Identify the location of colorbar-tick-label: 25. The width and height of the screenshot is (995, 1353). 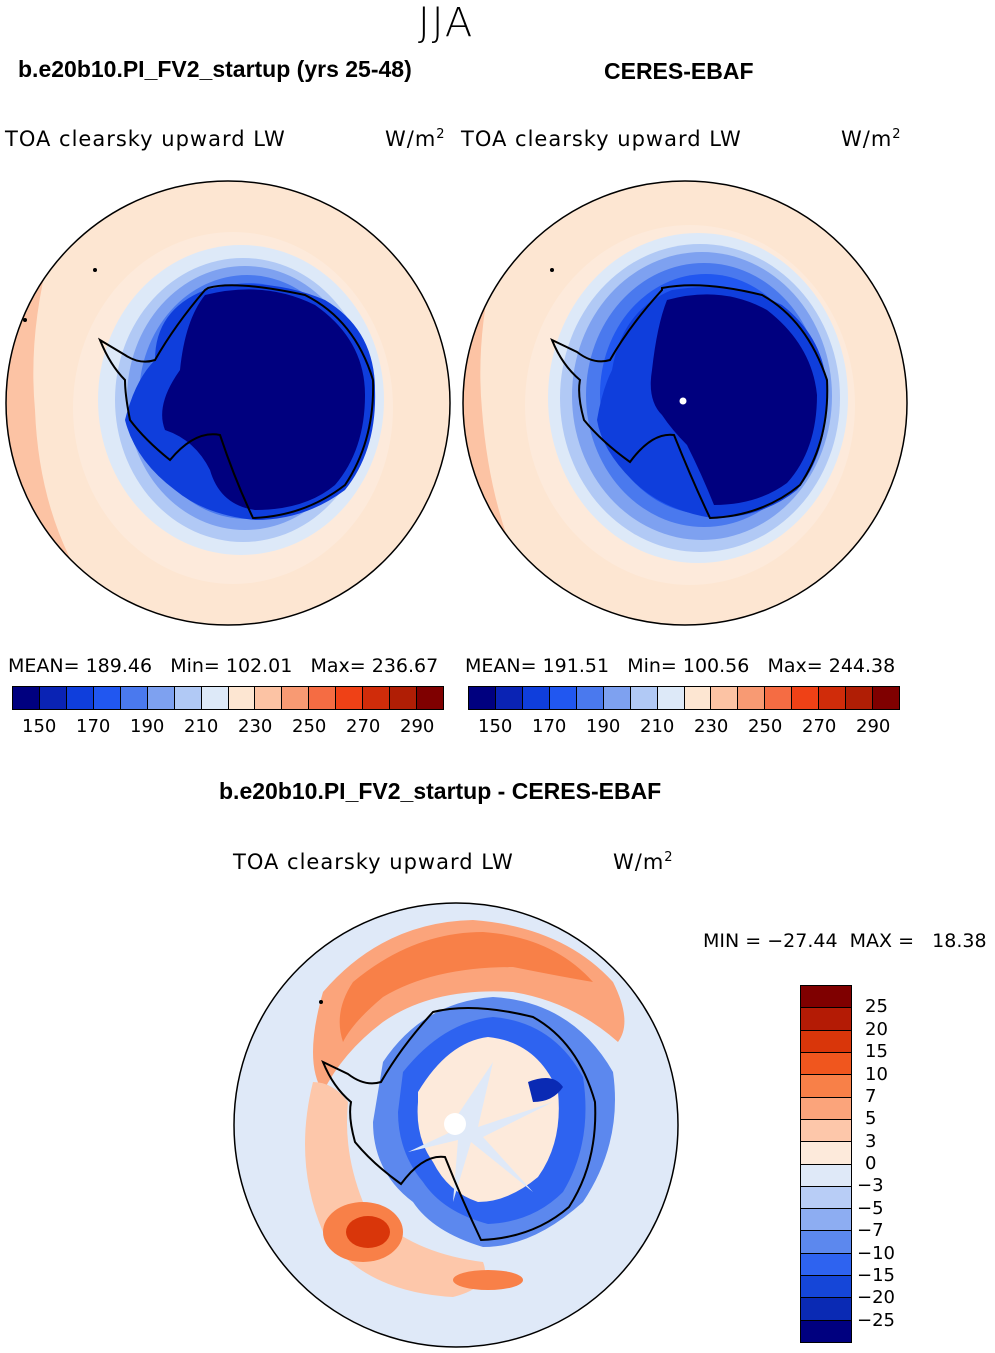
(876, 1007).